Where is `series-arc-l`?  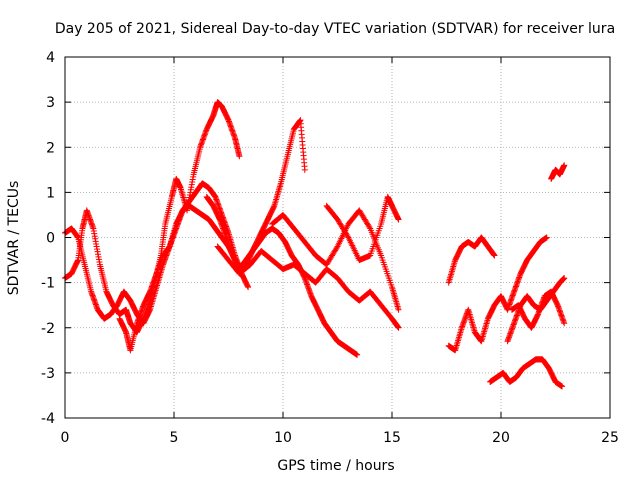
series-arc-l is located at coordinates (538, 309).